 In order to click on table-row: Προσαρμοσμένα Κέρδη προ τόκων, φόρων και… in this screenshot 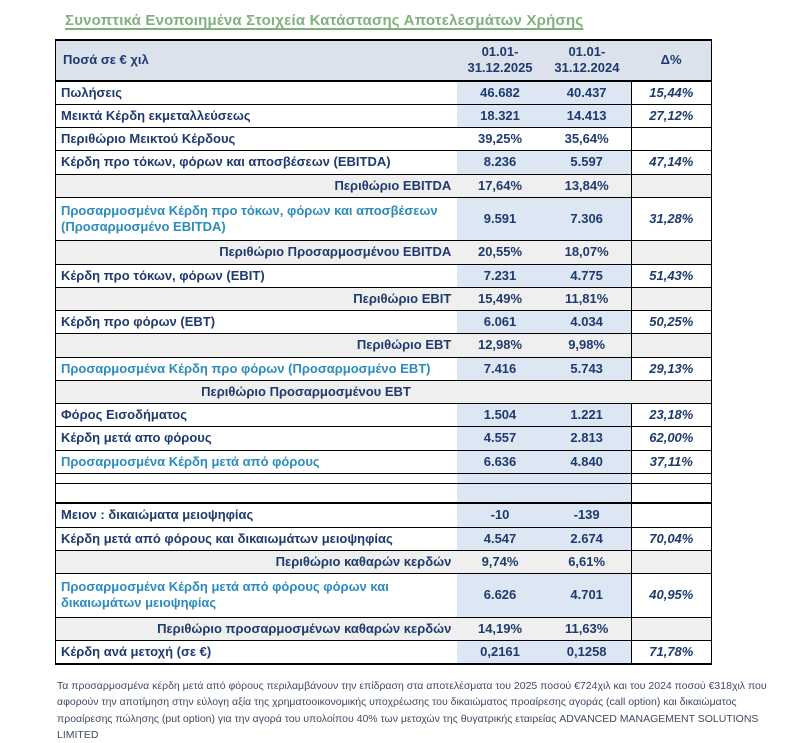, I will do `click(383, 219)`.